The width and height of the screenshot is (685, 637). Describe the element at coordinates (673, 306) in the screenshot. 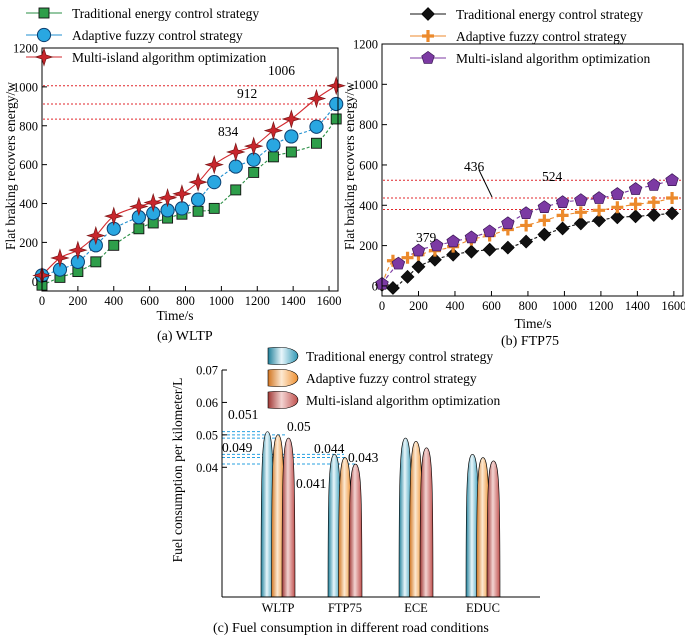

I see `panel-b-x-tick-1600: 1600` at that location.